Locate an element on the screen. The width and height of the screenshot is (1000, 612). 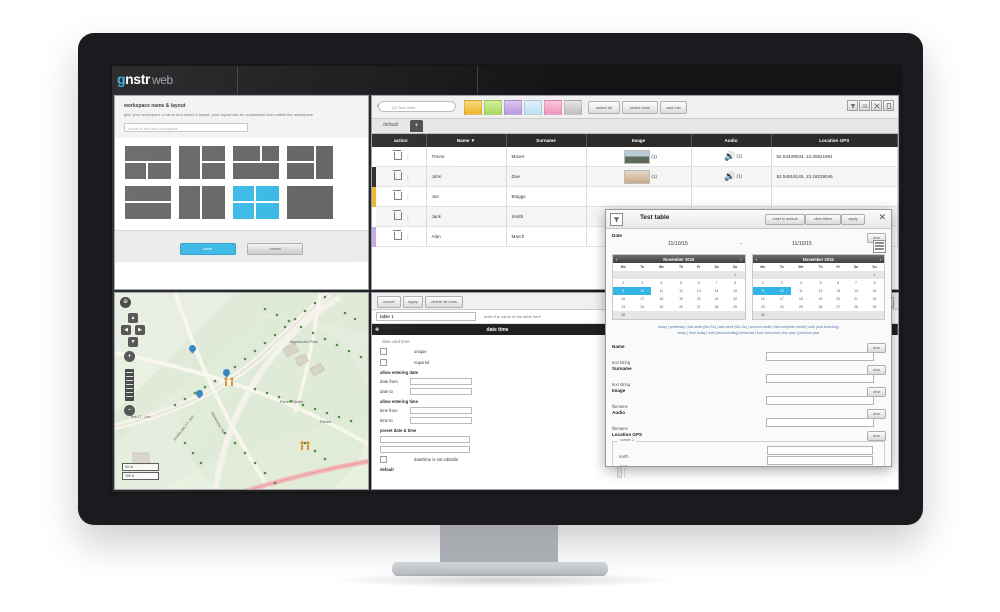
restore-icon is located at coordinates (888, 105).